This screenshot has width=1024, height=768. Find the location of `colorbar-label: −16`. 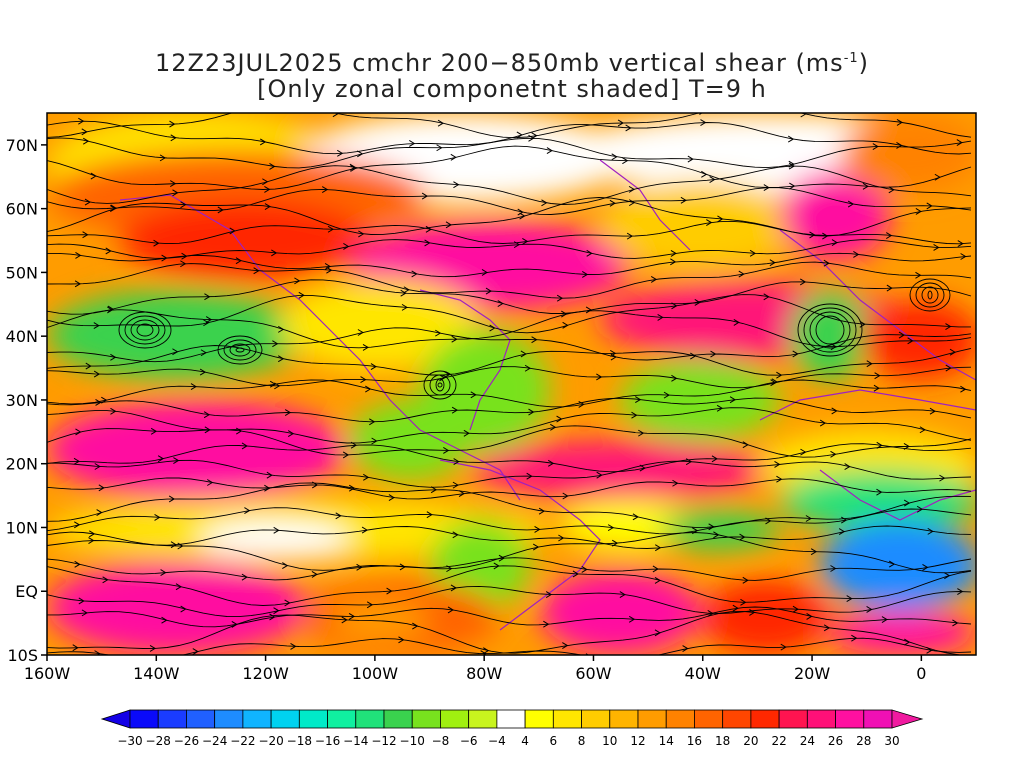

colorbar-label: −16 is located at coordinates (327, 741).